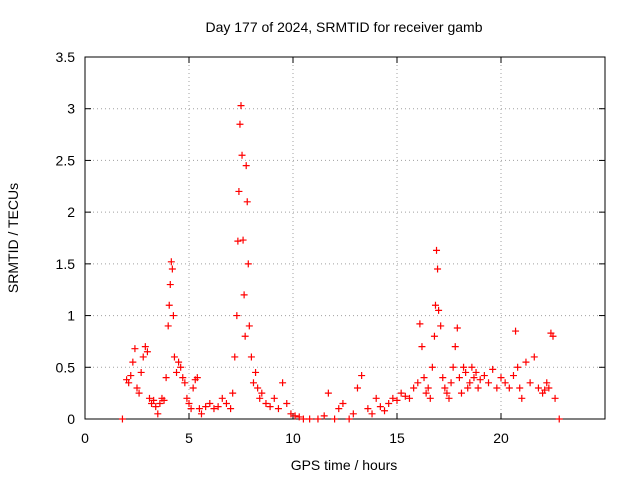 The height and width of the screenshot is (480, 640). Describe the element at coordinates (66, 57) in the screenshot. I see `y-tick-label: 3.5` at that location.